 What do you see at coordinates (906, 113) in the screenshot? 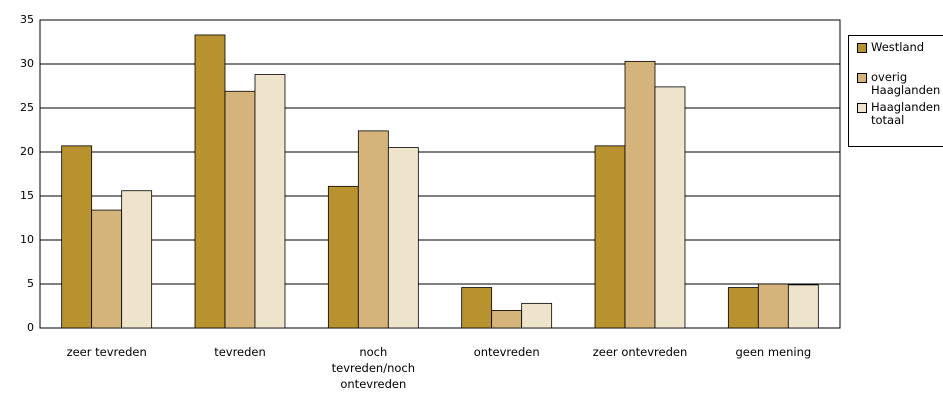
I see `legend-label: Haaglanden totaal` at bounding box center [906, 113].